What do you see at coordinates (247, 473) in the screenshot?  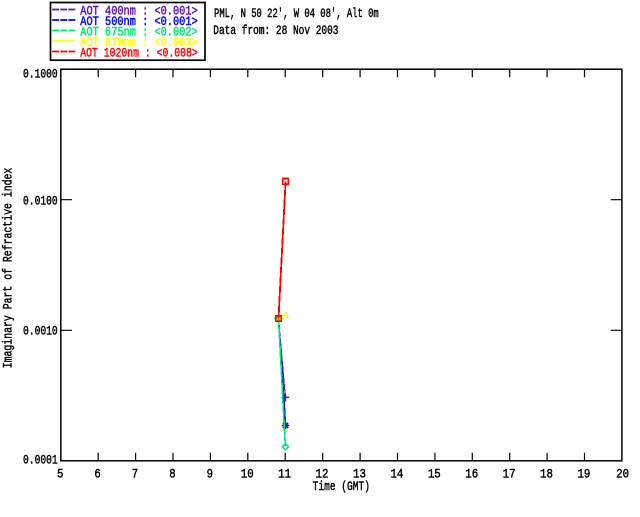 I see `svg-text: 10` at bounding box center [247, 473].